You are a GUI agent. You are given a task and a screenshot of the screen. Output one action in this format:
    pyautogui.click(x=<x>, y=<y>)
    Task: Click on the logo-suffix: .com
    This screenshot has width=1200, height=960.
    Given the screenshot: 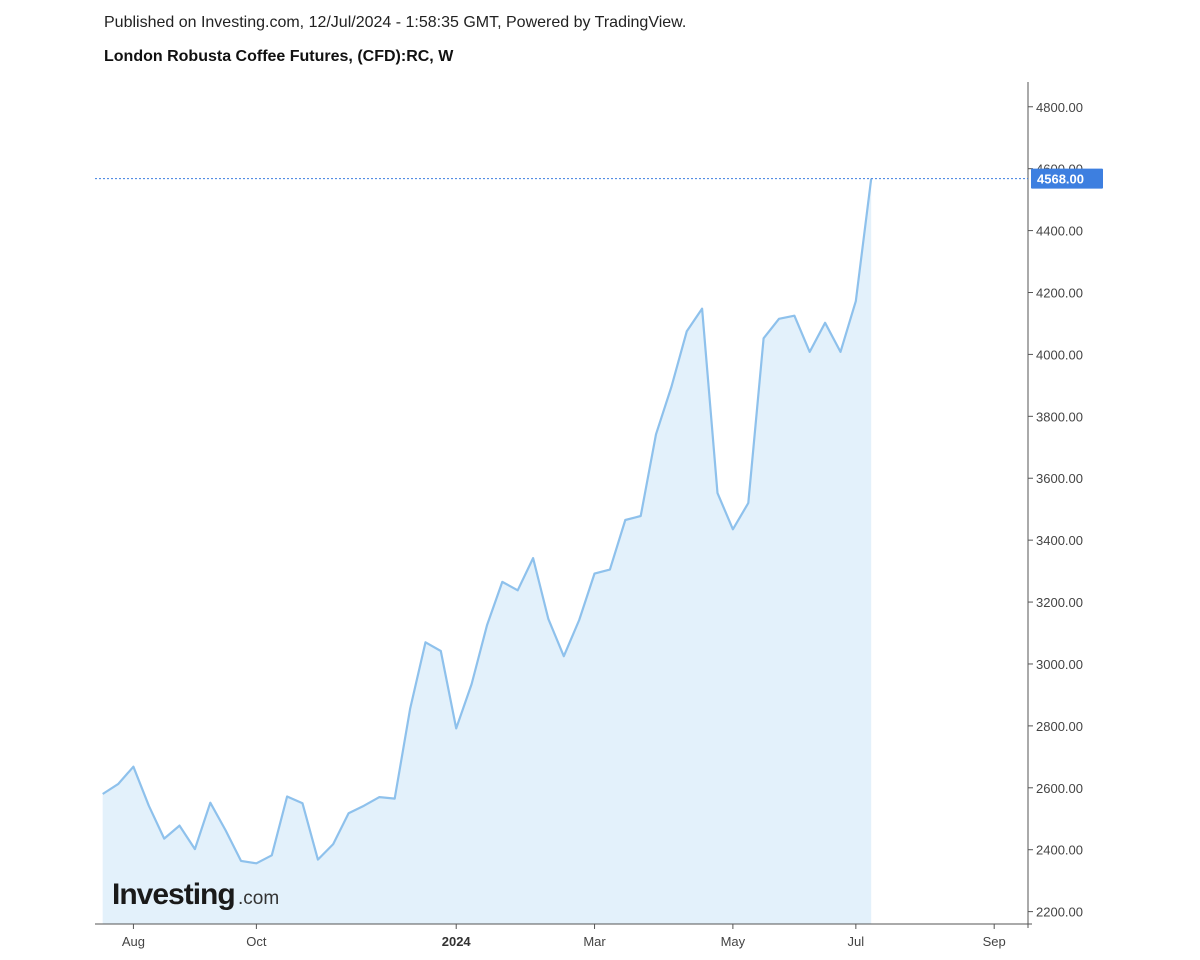 What is the action you would take?
    pyautogui.click(x=258, y=898)
    